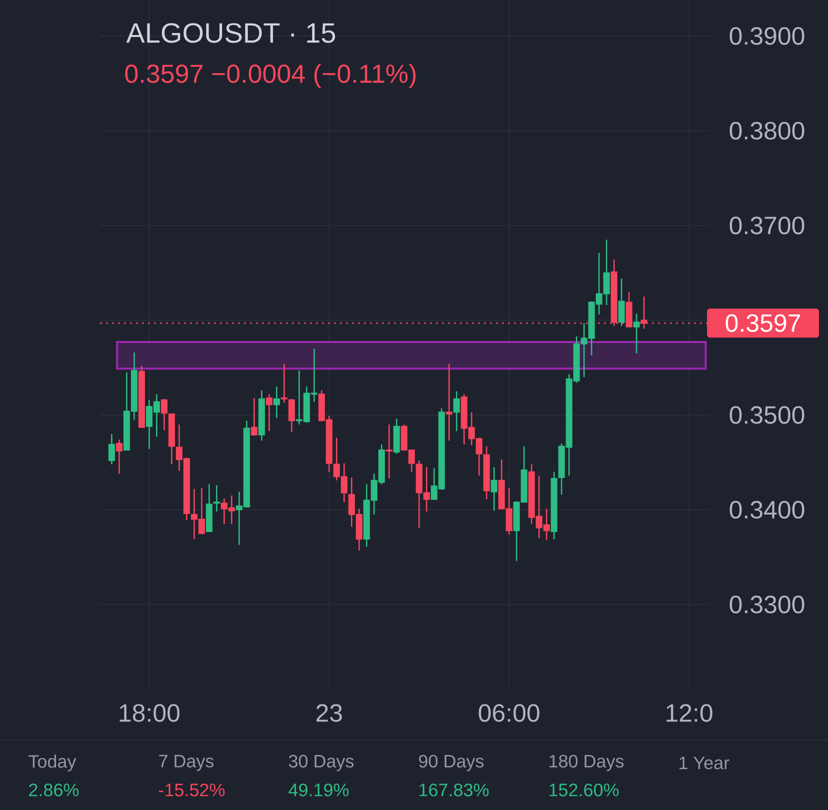 This screenshot has width=828, height=810. What do you see at coordinates (270, 76) in the screenshot?
I see `text: 0.3597 −0.0004 (−0.11%)` at bounding box center [270, 76].